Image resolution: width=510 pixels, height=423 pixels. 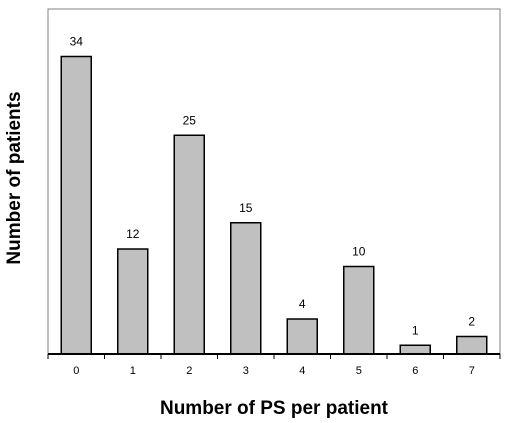 I want to click on data-label-7: 2, so click(x=471, y=322).